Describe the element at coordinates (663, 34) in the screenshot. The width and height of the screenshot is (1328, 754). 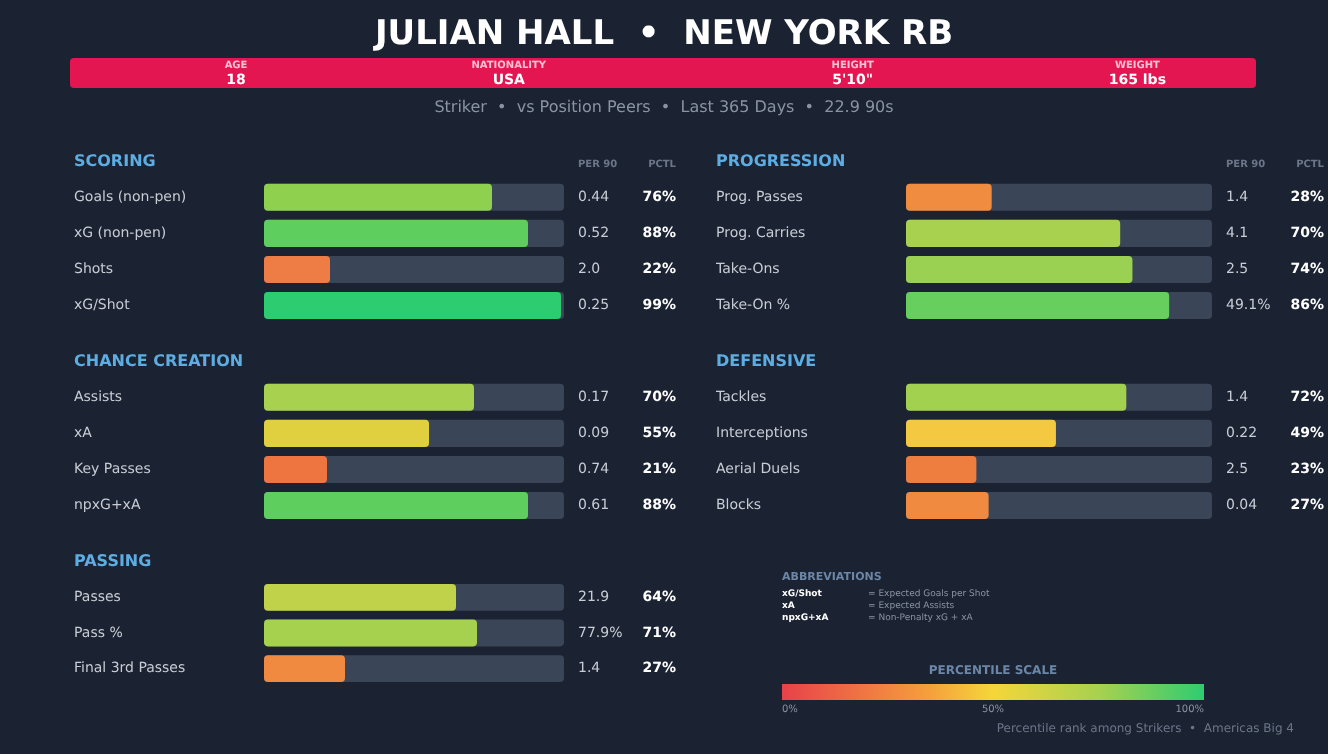
I see `text: JULIAN HALL • NEW YORK RB` at that location.